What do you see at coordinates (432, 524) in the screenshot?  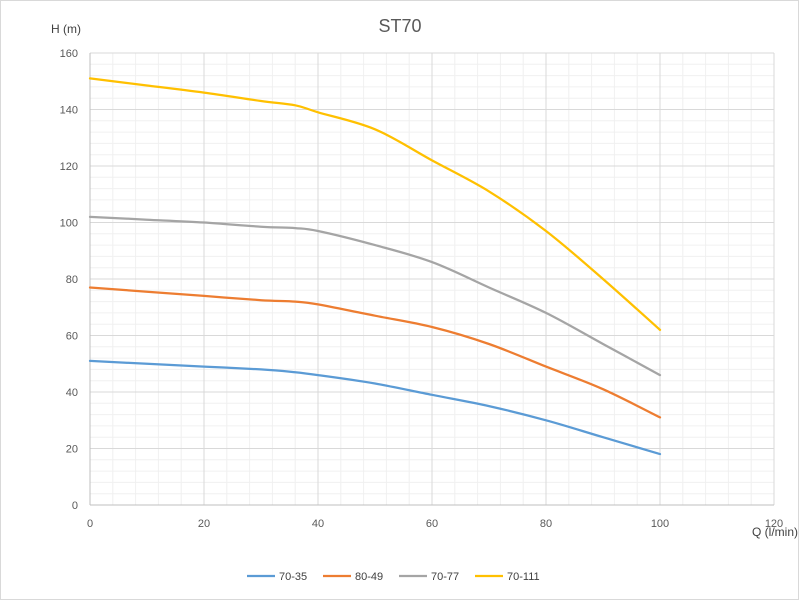 I see `x-tick-label: 60` at bounding box center [432, 524].